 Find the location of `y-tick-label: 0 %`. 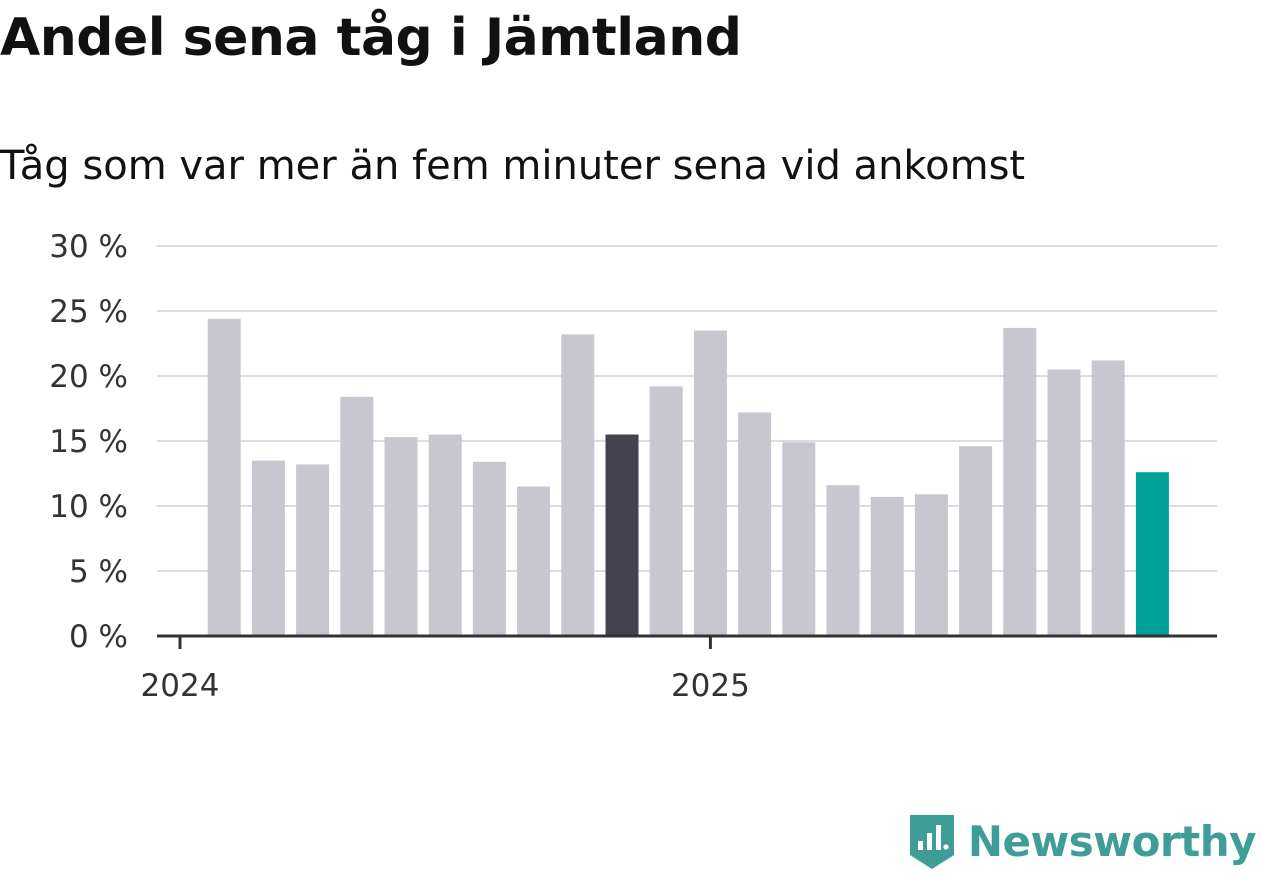

y-tick-label: 0 % is located at coordinates (98, 637).